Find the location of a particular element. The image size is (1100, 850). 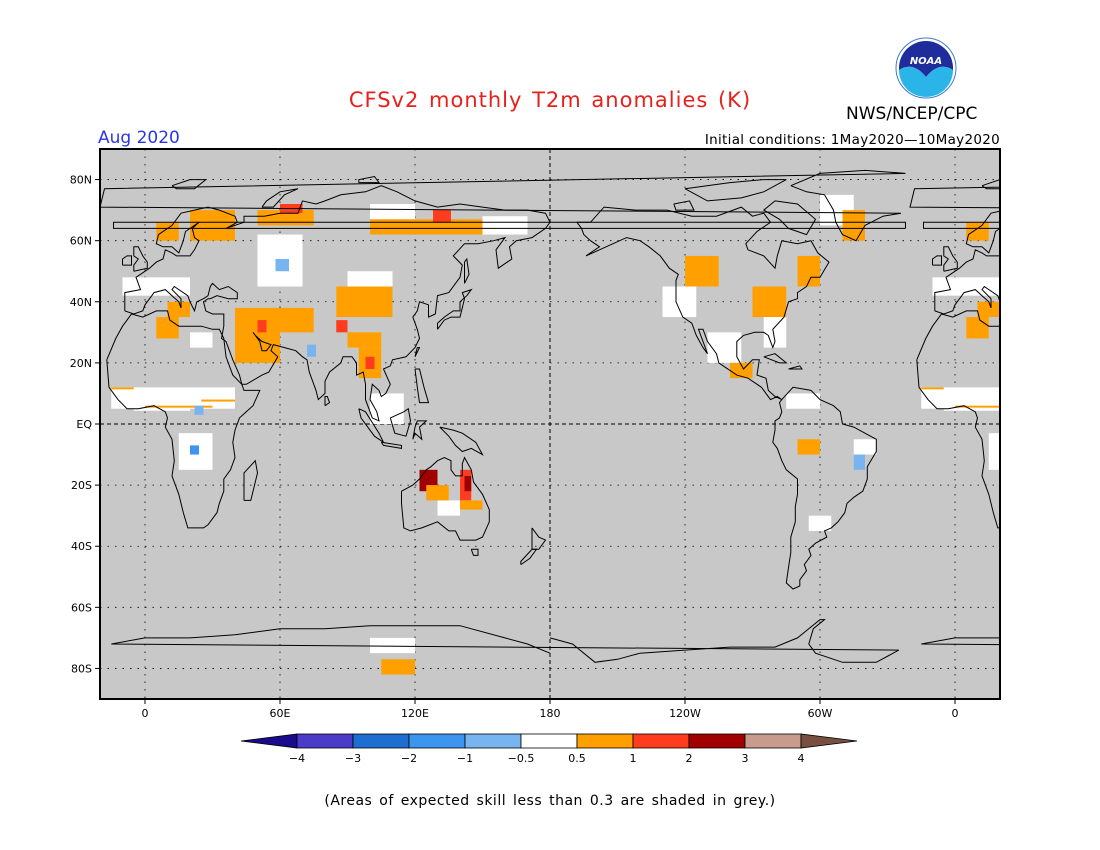

map-title: CFSv2 monthly T2m anomalies (K) is located at coordinates (550, 100).